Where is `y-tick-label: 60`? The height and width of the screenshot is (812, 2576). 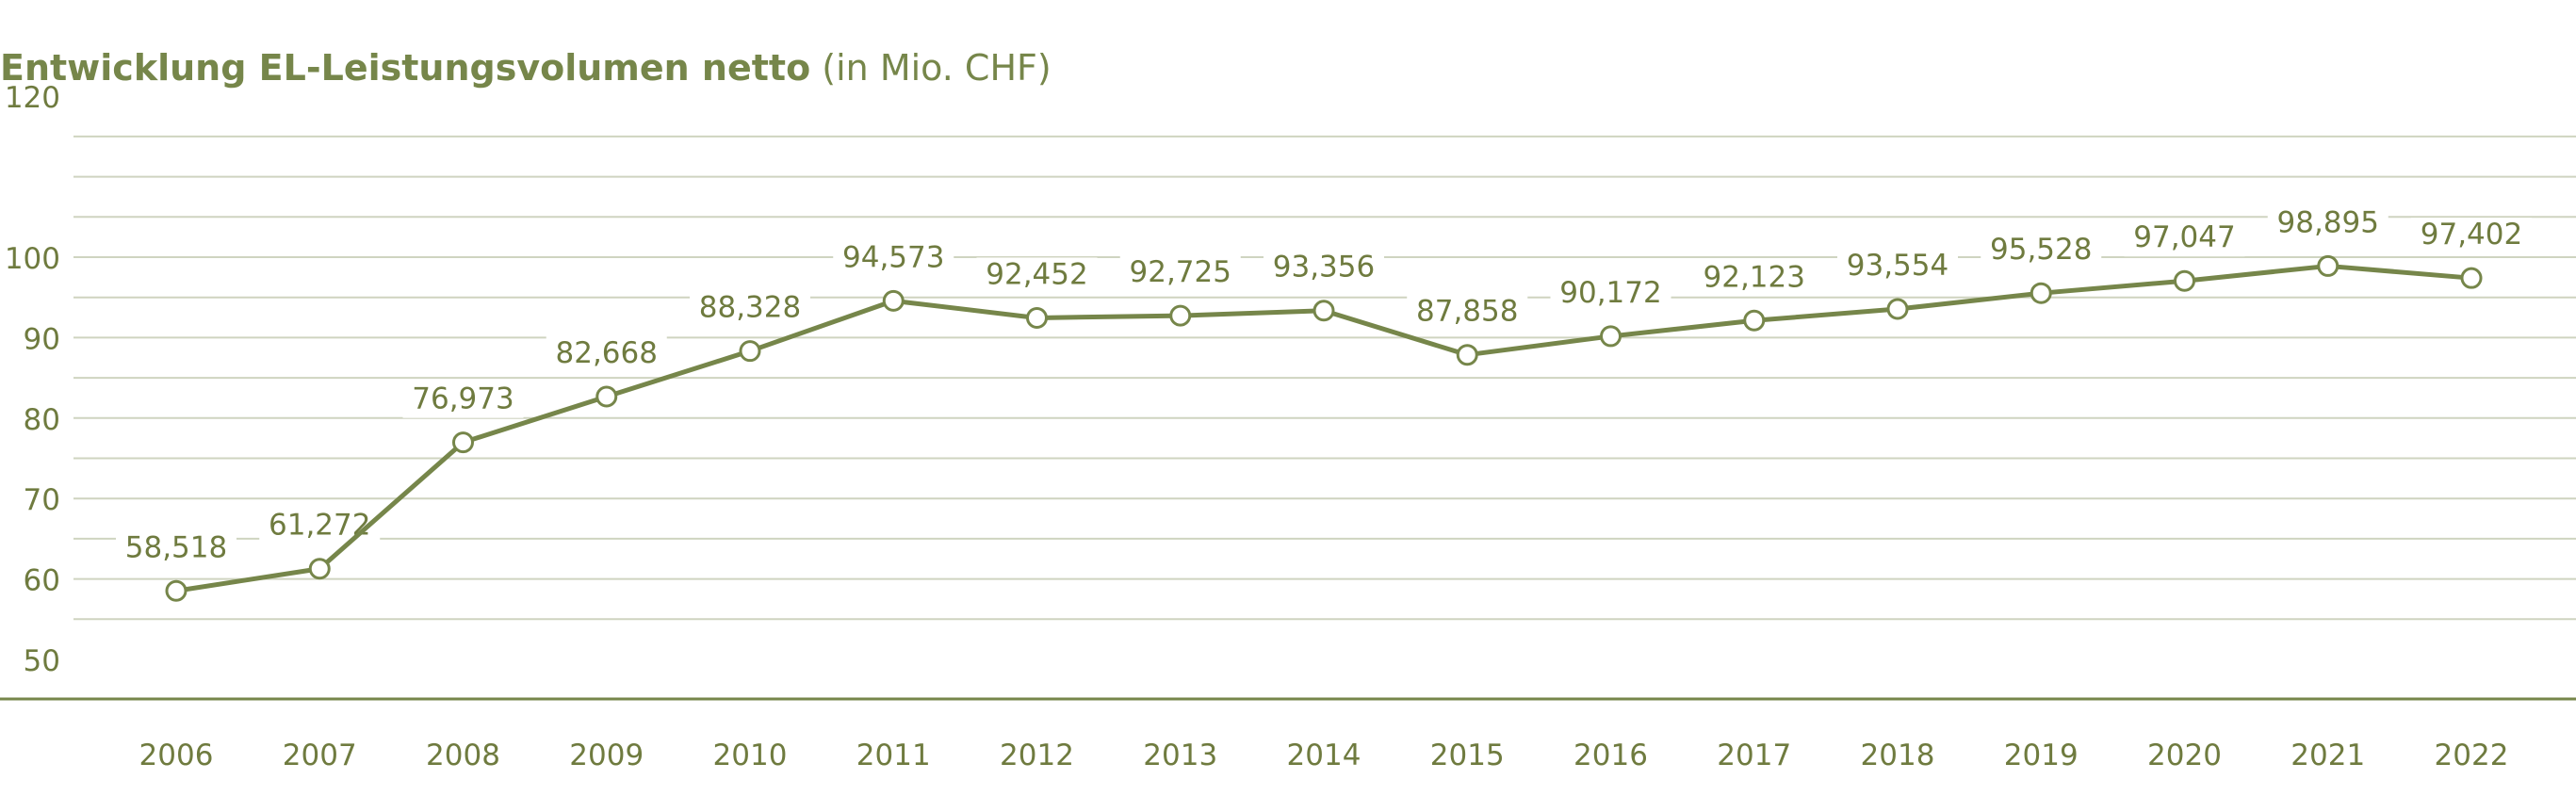 y-tick-label: 60 is located at coordinates (42, 581).